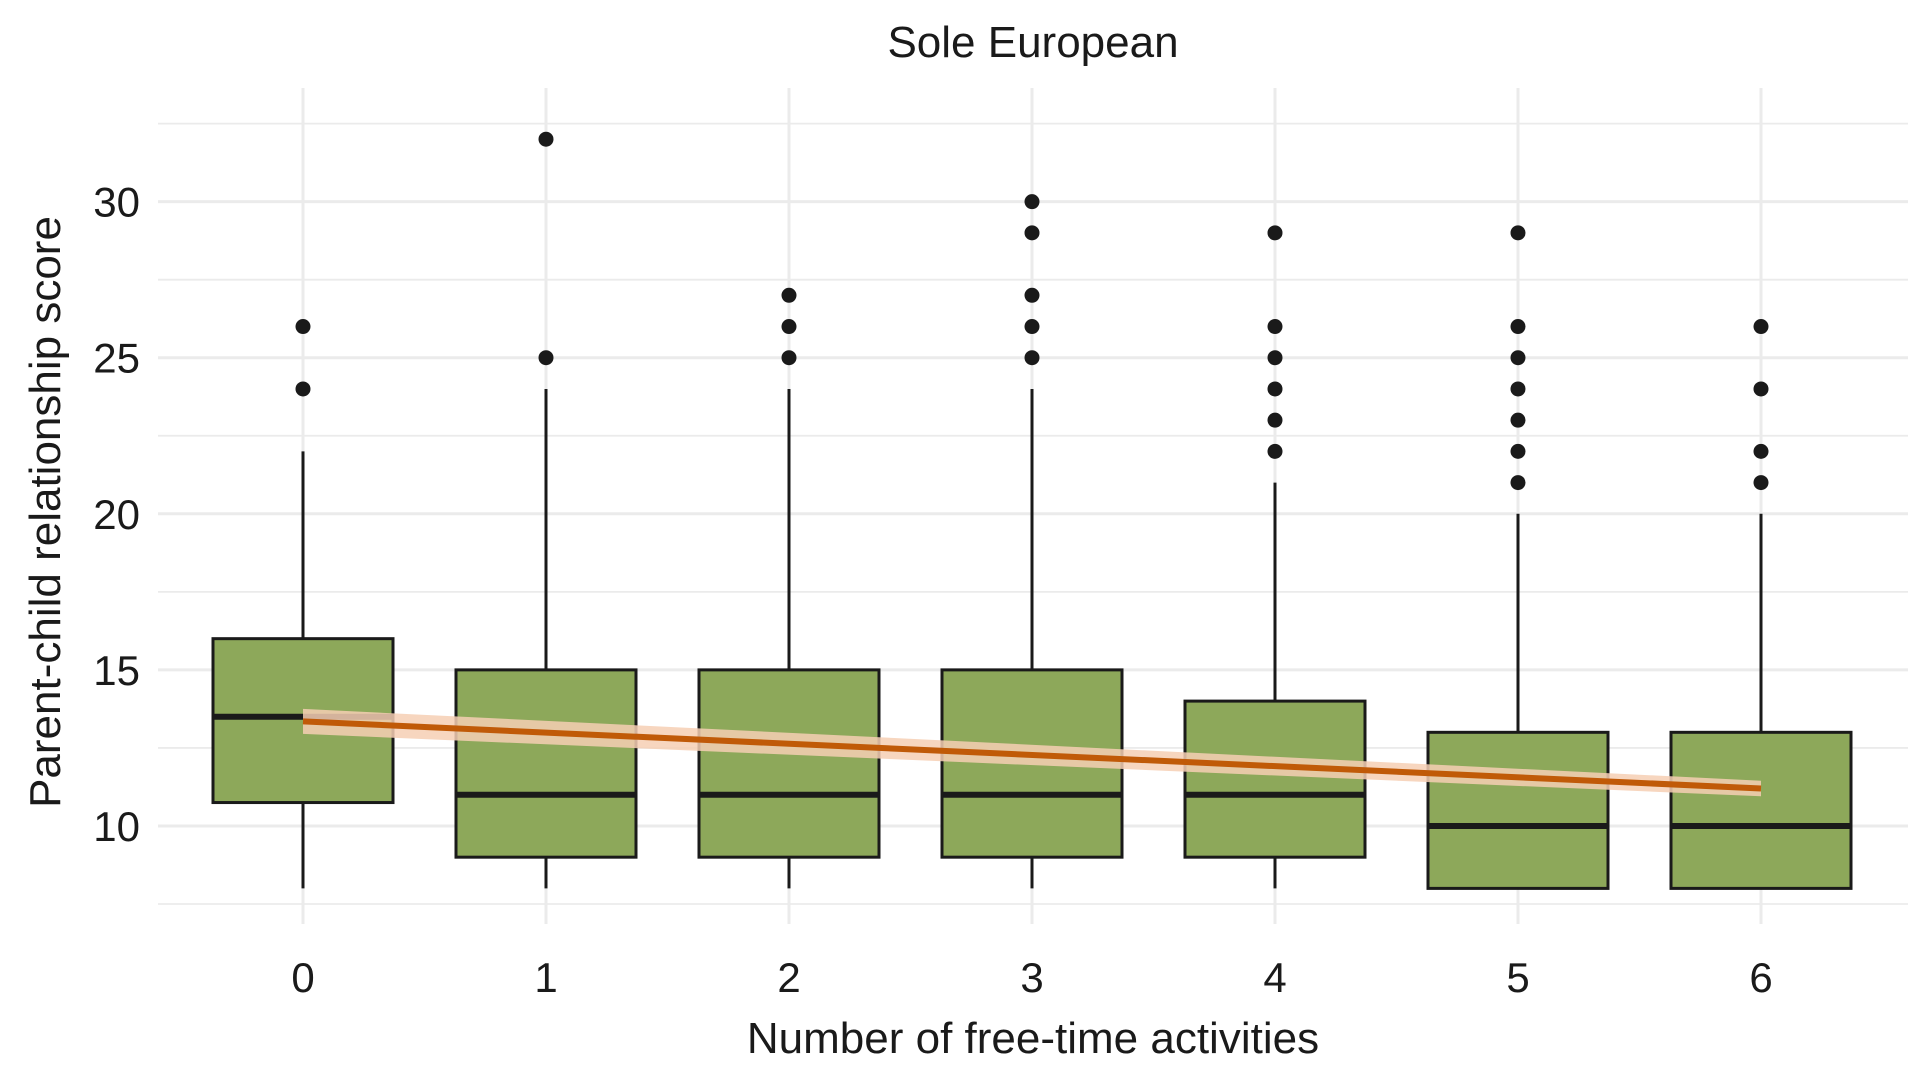 This screenshot has height=1085, width=1920. Describe the element at coordinates (1032, 42) in the screenshot. I see `chart-title: Sole European` at that location.